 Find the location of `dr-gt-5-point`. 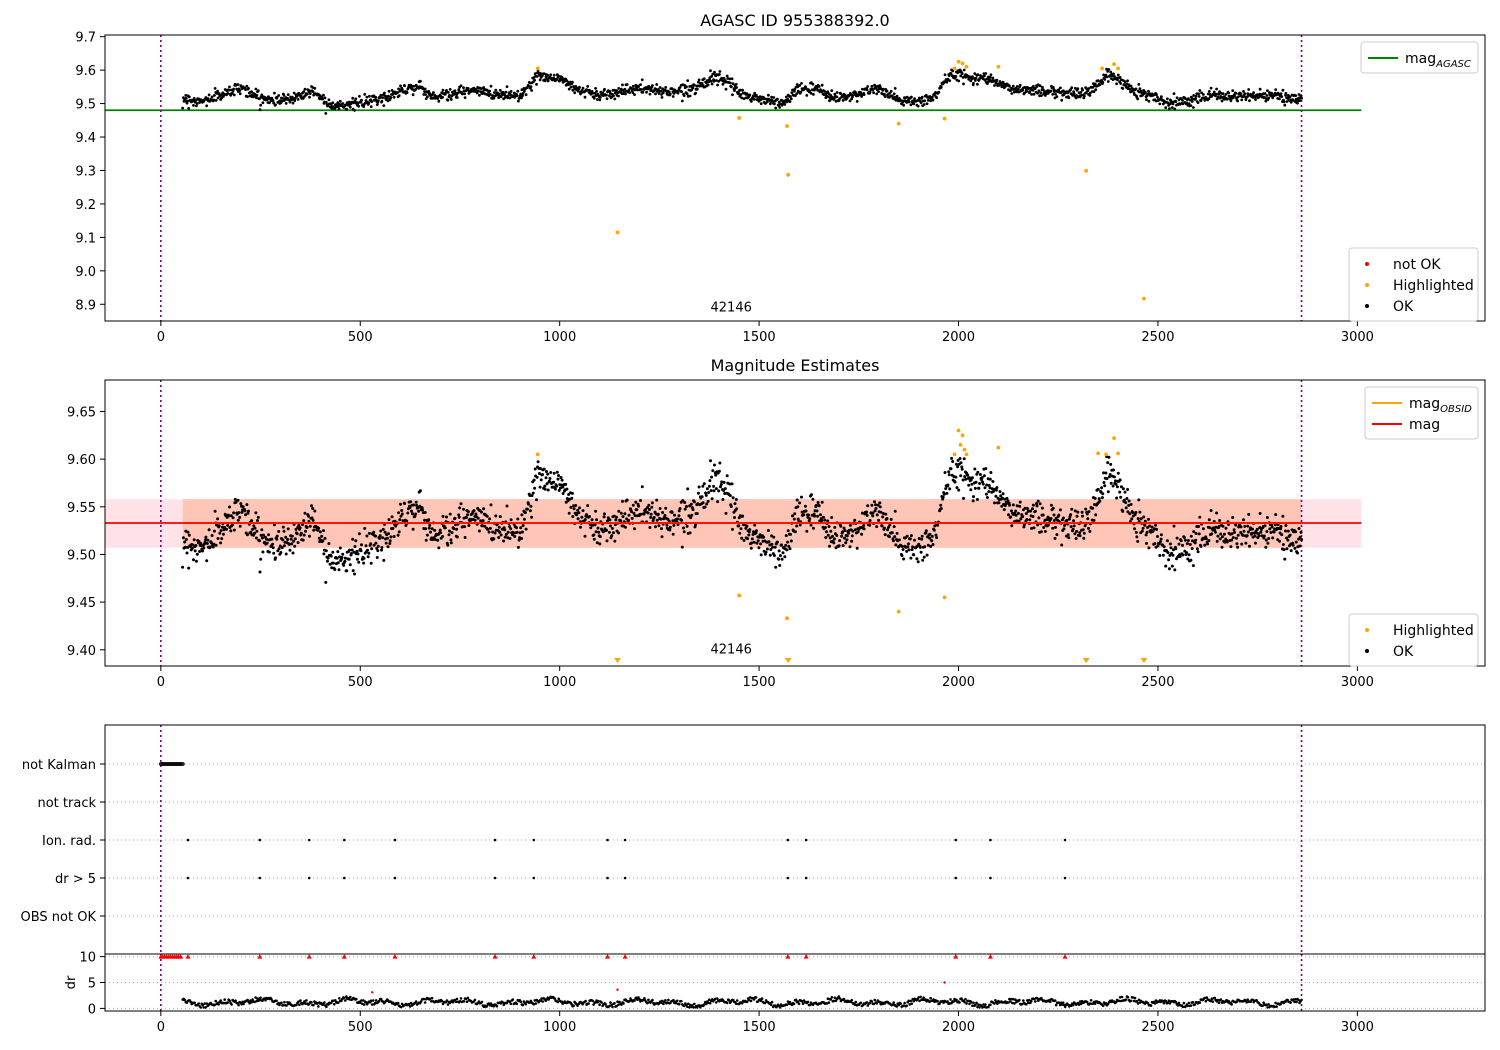

dr-gt-5-point is located at coordinates (495, 878).